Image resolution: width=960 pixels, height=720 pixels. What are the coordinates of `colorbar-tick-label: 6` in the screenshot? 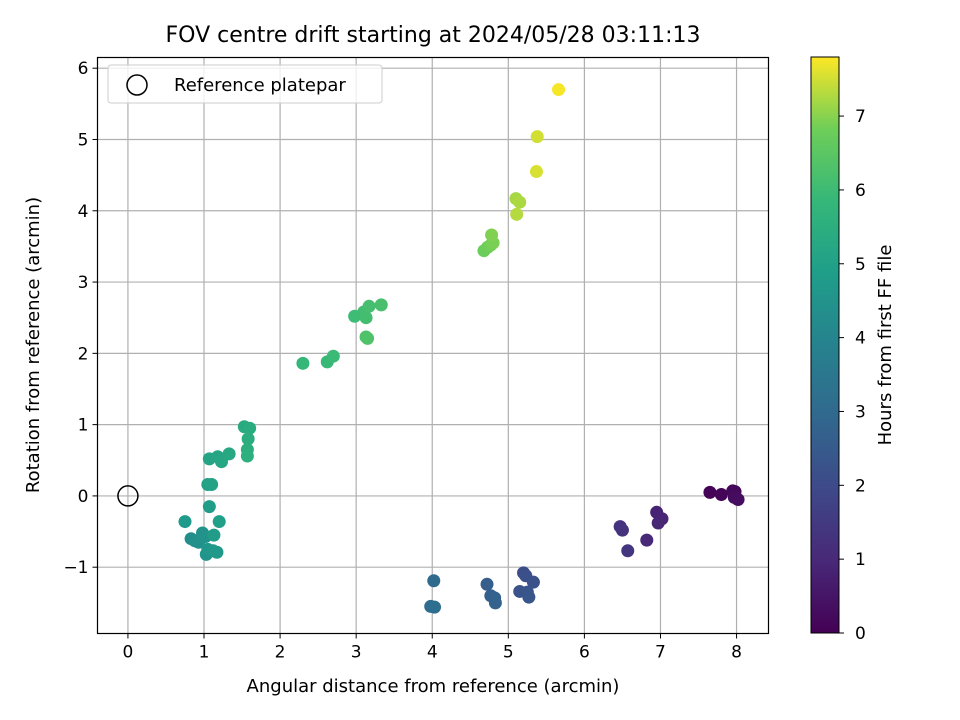 It's located at (860, 191).